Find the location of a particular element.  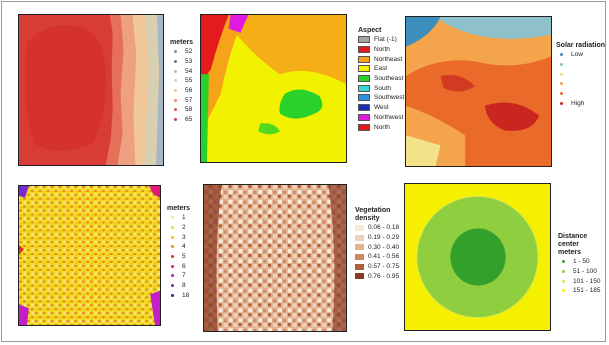

vegetation-legend-item: 0.57 - 0.75 is located at coordinates (377, 267).